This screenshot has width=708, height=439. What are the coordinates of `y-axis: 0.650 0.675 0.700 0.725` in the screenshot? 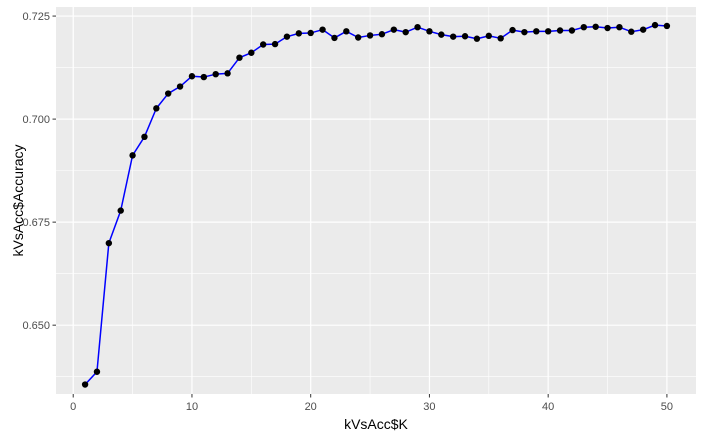 It's located at (39, 171).